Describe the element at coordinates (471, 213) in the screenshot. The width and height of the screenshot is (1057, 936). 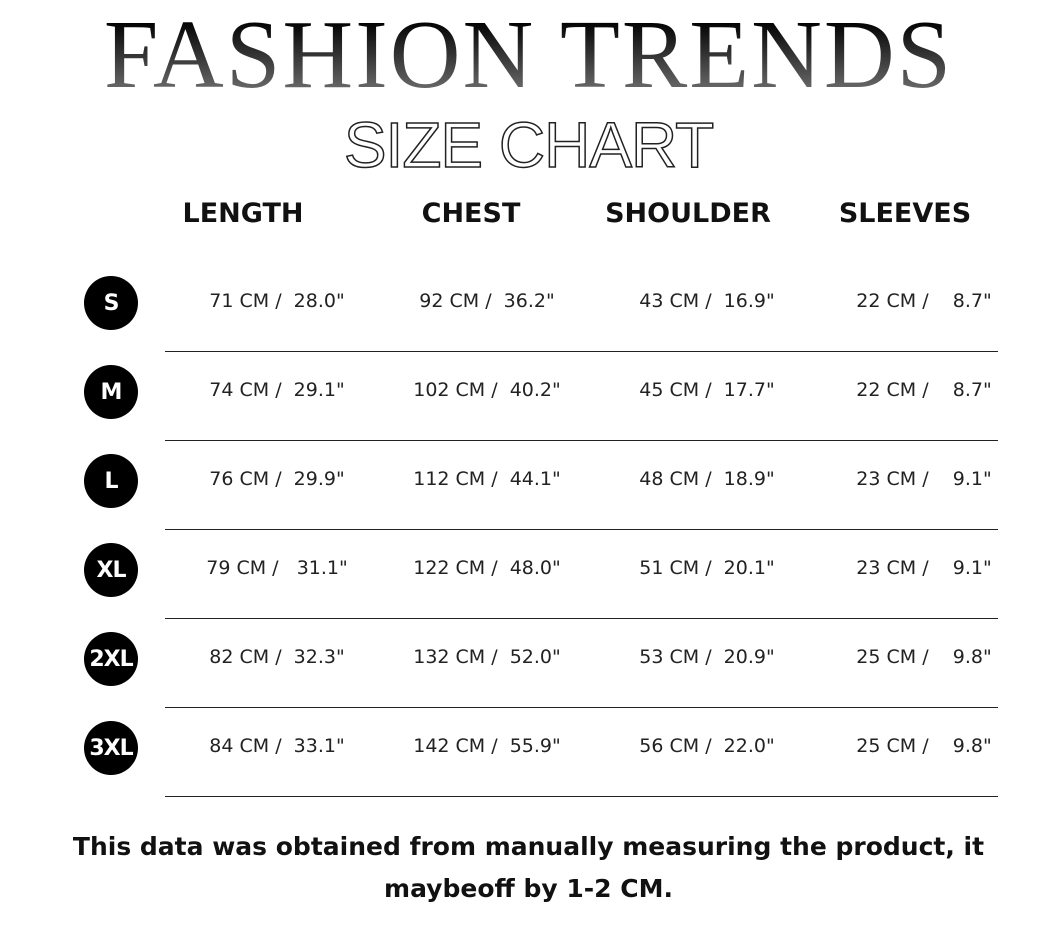
I see `header-chest: CHEST` at that location.